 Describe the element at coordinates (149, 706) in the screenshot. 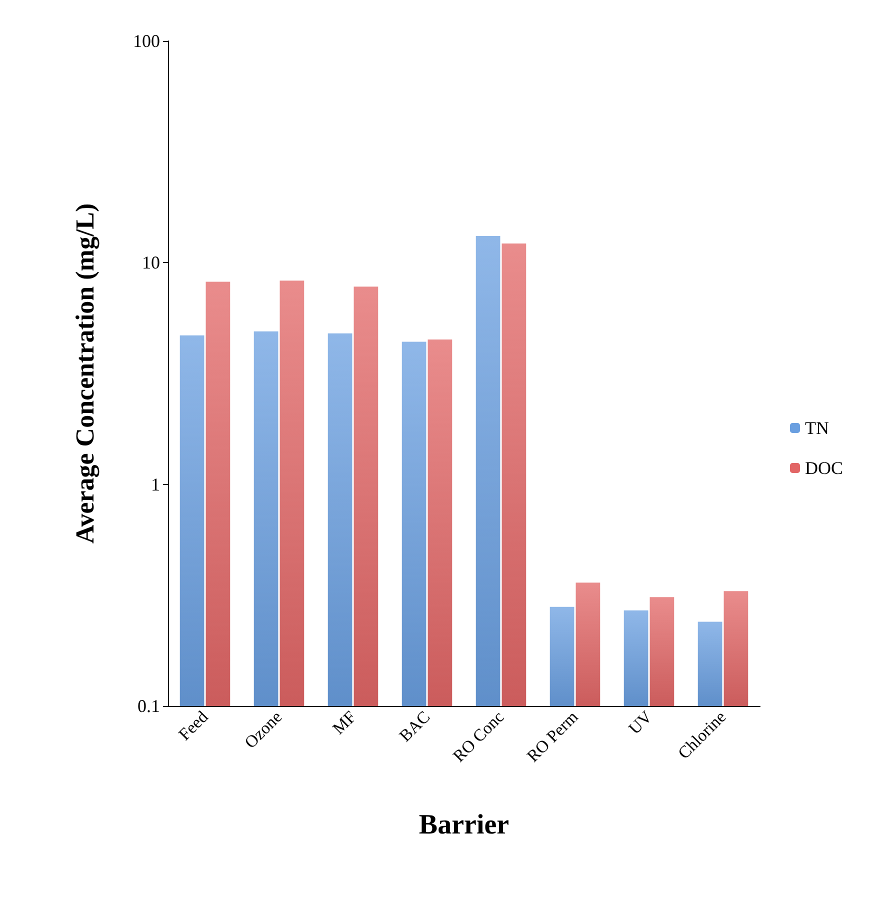

I see `y-tick-label: 0.1` at that location.